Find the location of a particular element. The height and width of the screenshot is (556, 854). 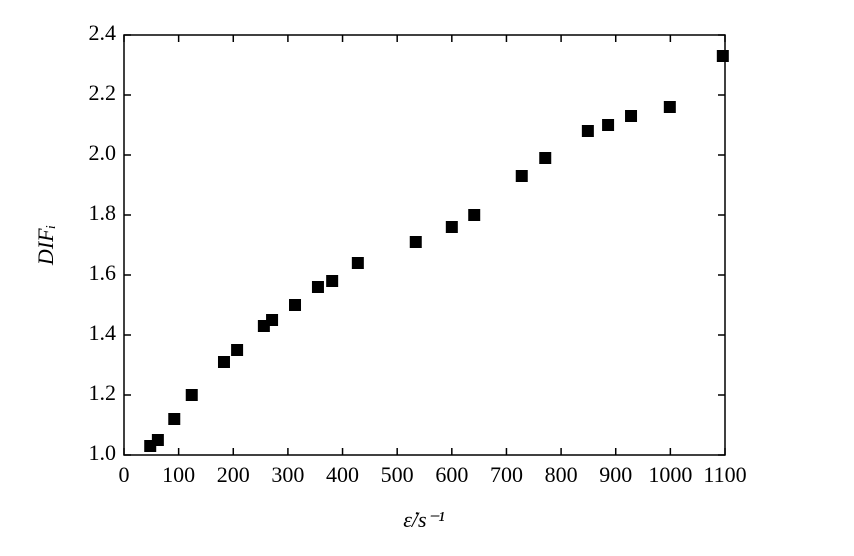

x-axis-label: ε̇/s⁻¹ is located at coordinates (424, 519).